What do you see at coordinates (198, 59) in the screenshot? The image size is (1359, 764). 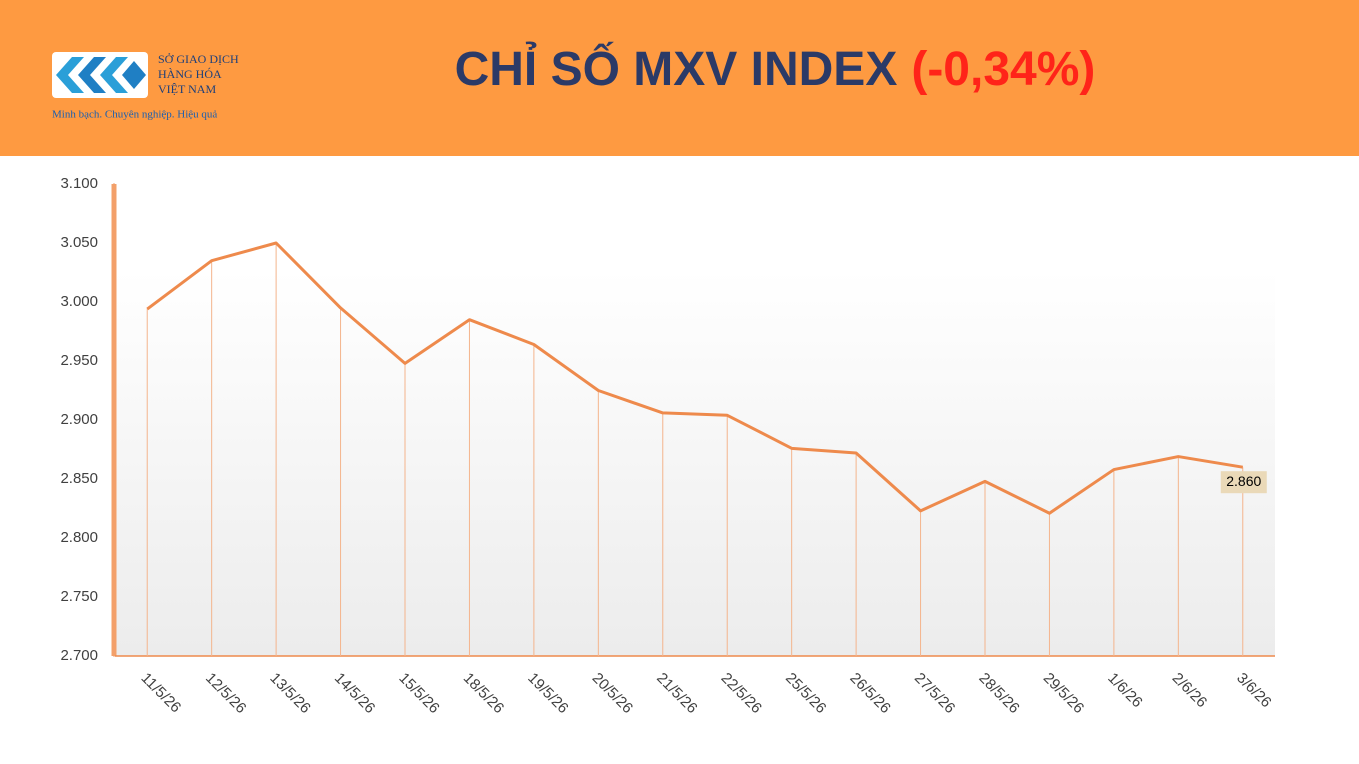 I see `logo-text: SỞ GIAO DỊCH` at bounding box center [198, 59].